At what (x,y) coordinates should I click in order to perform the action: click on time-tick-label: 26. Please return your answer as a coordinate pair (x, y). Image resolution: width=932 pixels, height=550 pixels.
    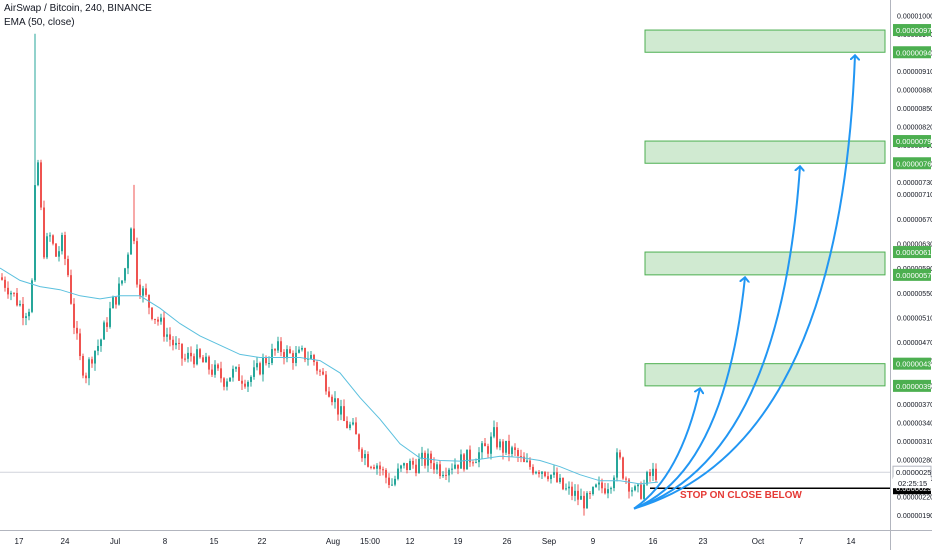
    Looking at the image, I should click on (507, 541).